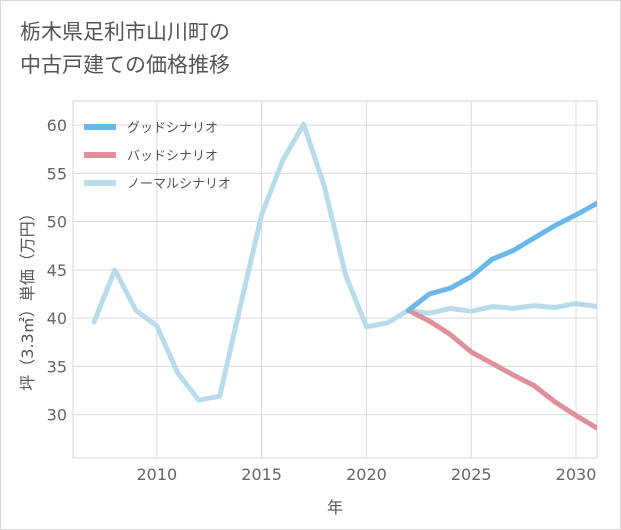 The image size is (621, 530). I want to click on y-tick-45: 45, so click(57, 270).